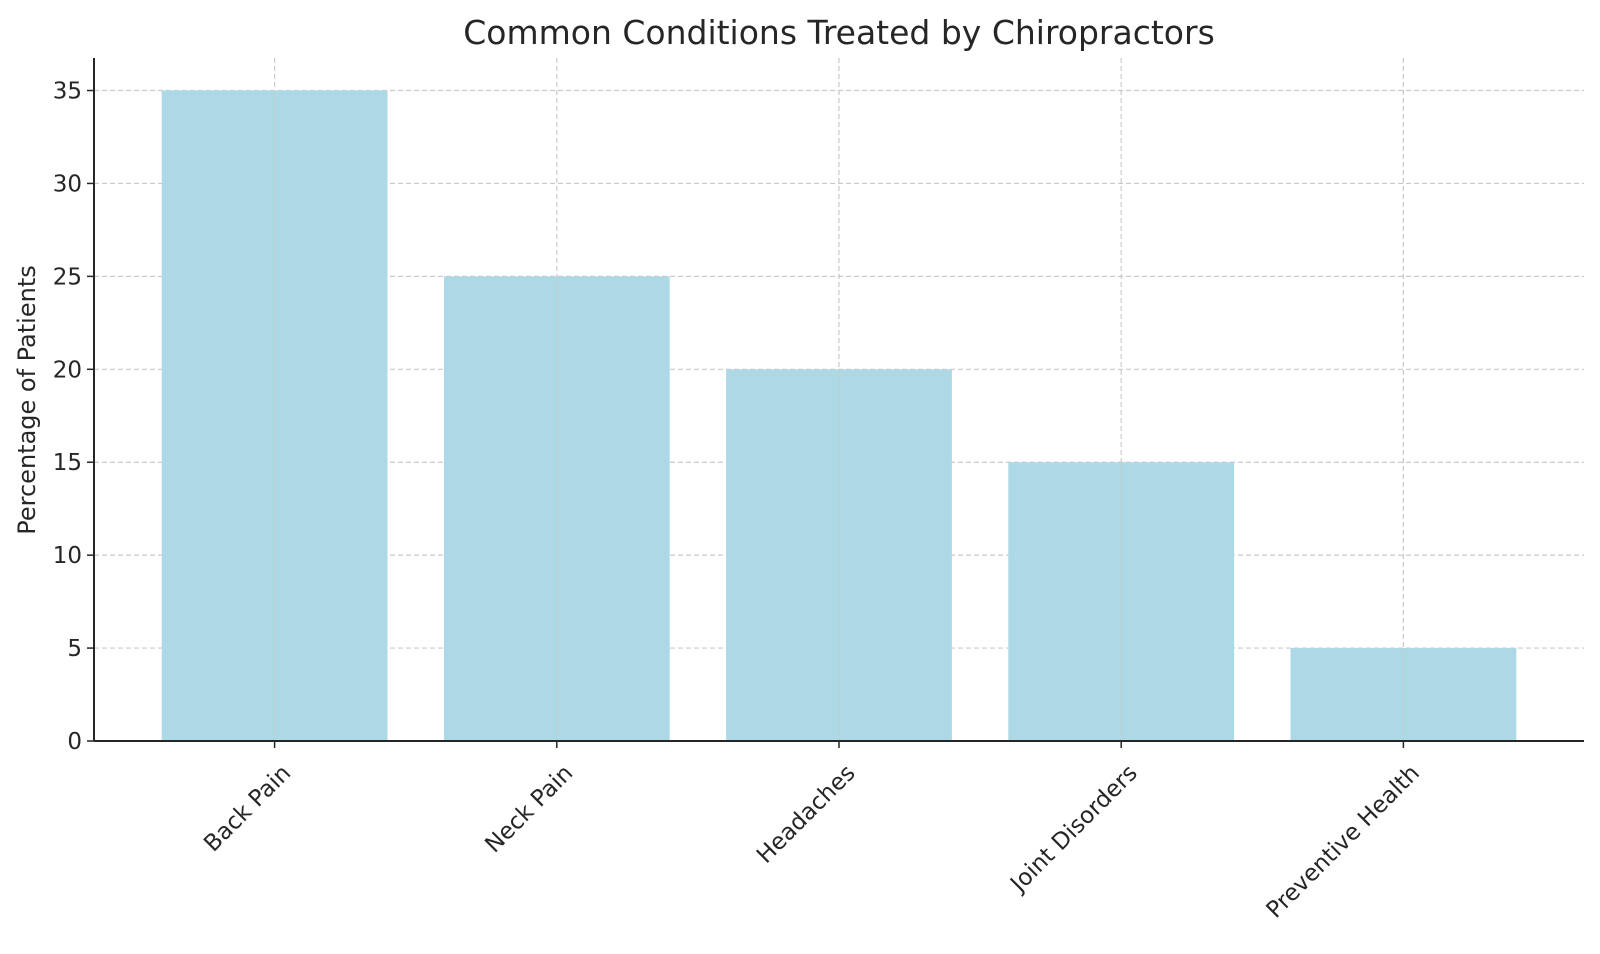  I want to click on x-tick-label: Joint Disorders, so click(1073, 829).